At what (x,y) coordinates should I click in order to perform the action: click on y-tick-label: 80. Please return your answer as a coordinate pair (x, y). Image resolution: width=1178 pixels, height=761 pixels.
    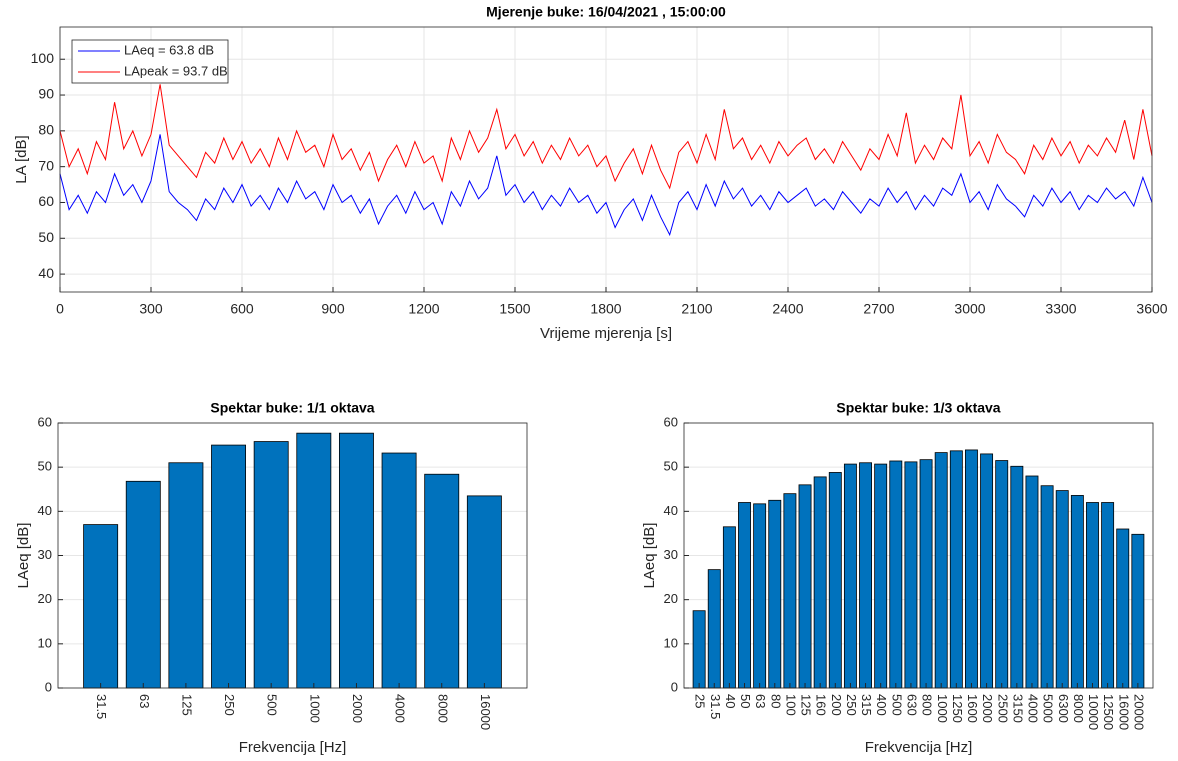
    Looking at the image, I should click on (46, 130).